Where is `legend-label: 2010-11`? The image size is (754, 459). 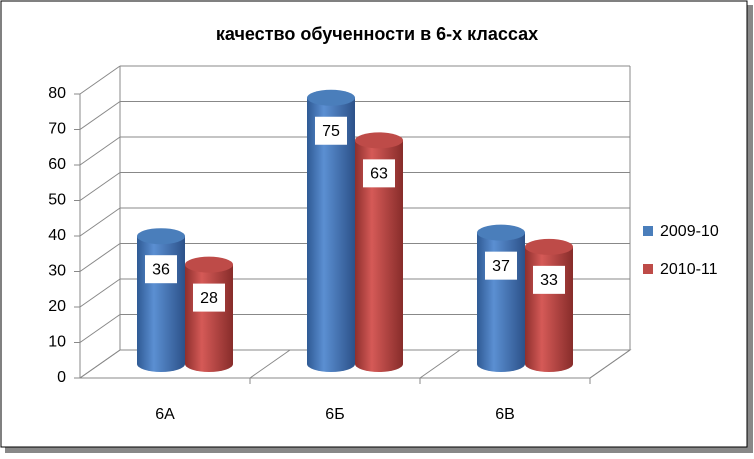
legend-label: 2010-11 is located at coordinates (689, 269).